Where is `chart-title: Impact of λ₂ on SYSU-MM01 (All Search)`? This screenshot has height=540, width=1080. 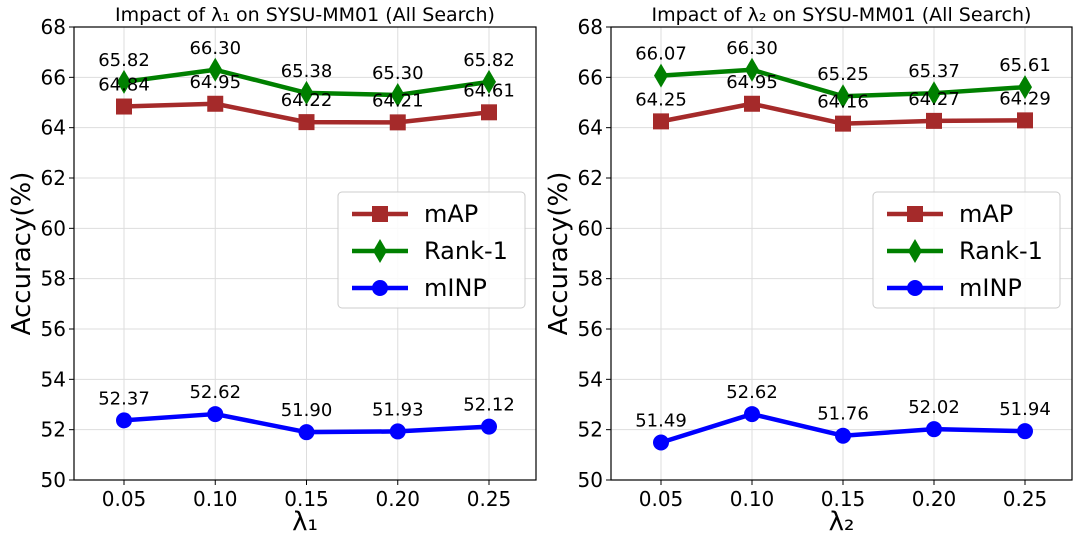
chart-title: Impact of λ₂ on SYSU-MM01 (All Search) is located at coordinates (842, 15).